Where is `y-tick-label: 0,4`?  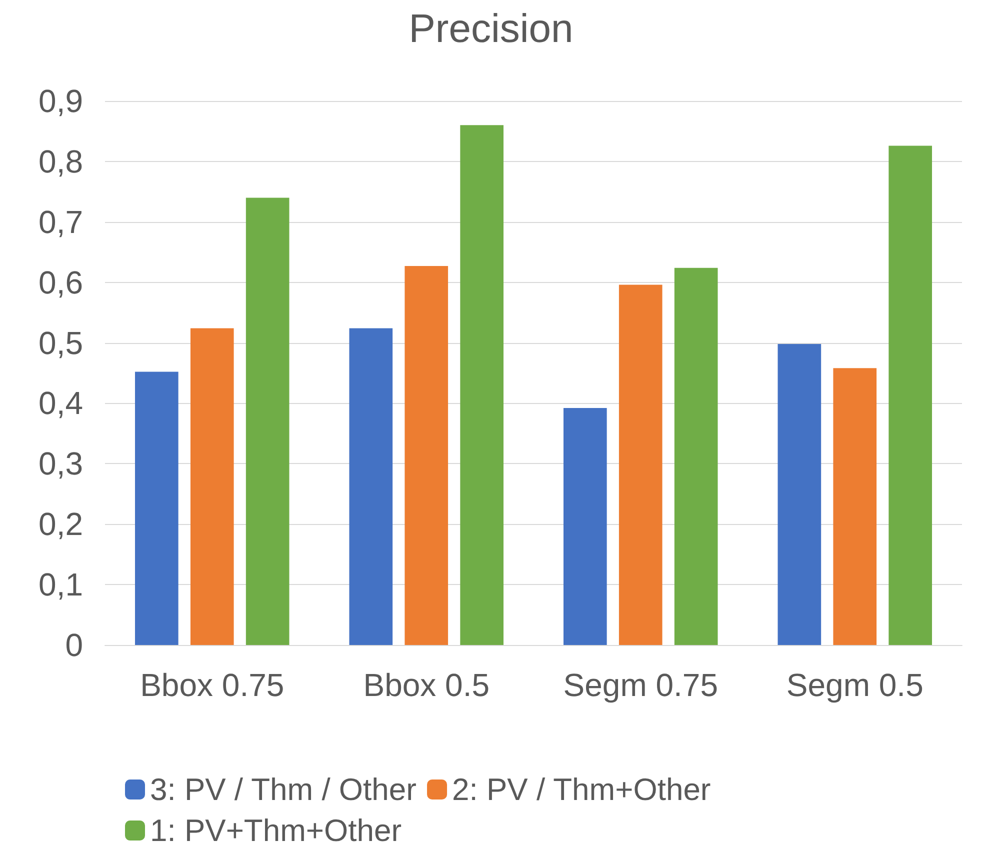
y-tick-label: 0,4 is located at coordinates (60, 403).